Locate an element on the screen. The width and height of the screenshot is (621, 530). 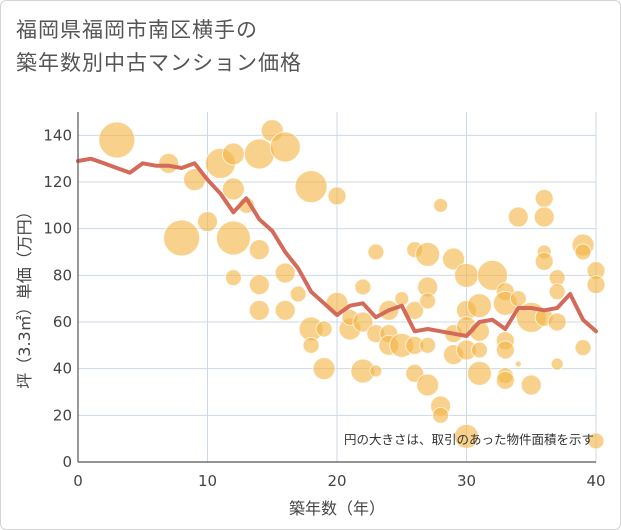
x-tick-label: 0 is located at coordinates (78, 481).